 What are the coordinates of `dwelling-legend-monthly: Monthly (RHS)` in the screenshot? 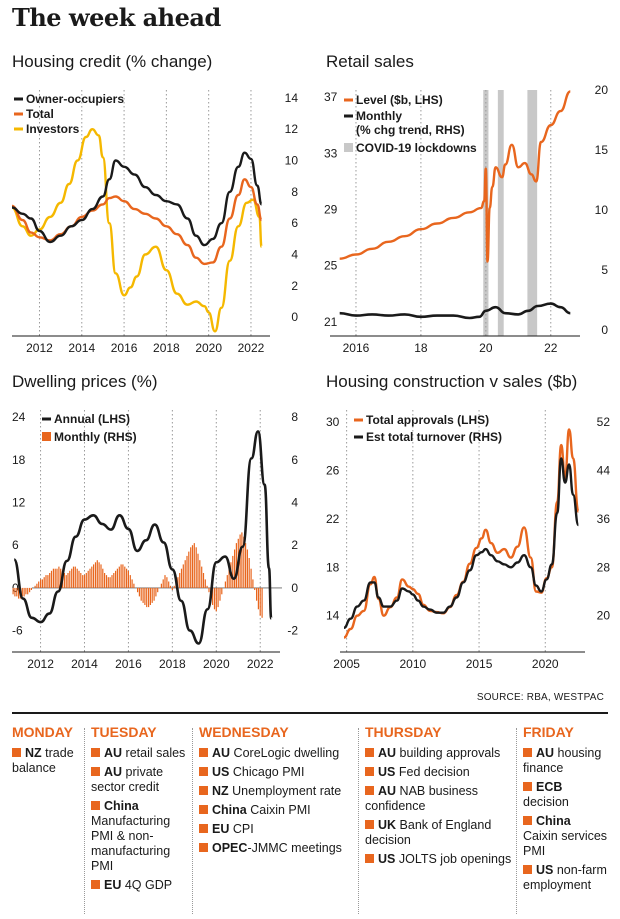 It's located at (95, 437).